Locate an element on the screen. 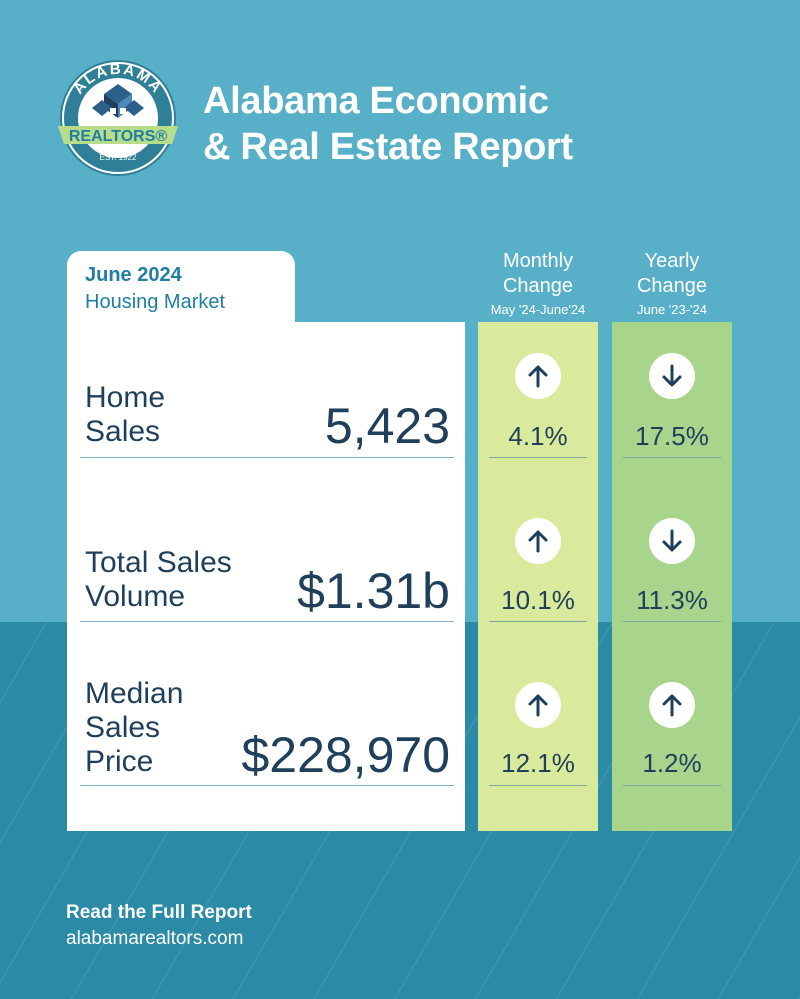 The height and width of the screenshot is (999, 800). logo-est-text: EST. 1922 is located at coordinates (118, 157).